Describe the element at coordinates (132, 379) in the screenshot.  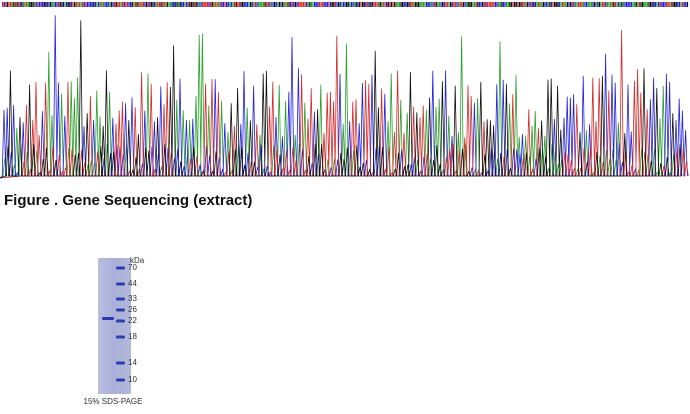
I see `marker-label: 10` at that location.